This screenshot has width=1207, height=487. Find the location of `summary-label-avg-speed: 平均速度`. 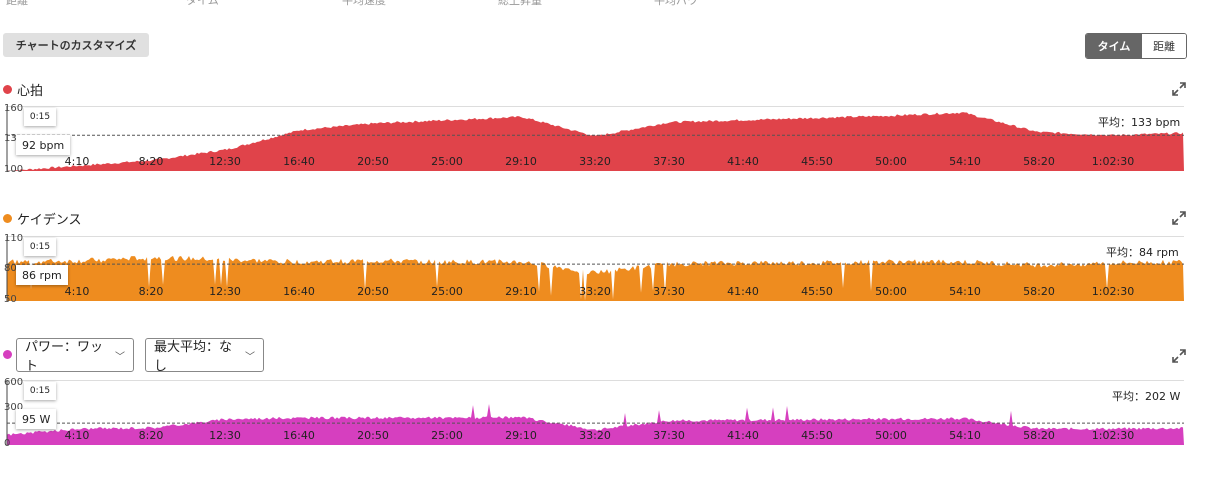

summary-label-avg-speed: 平均速度 is located at coordinates (364, 3).